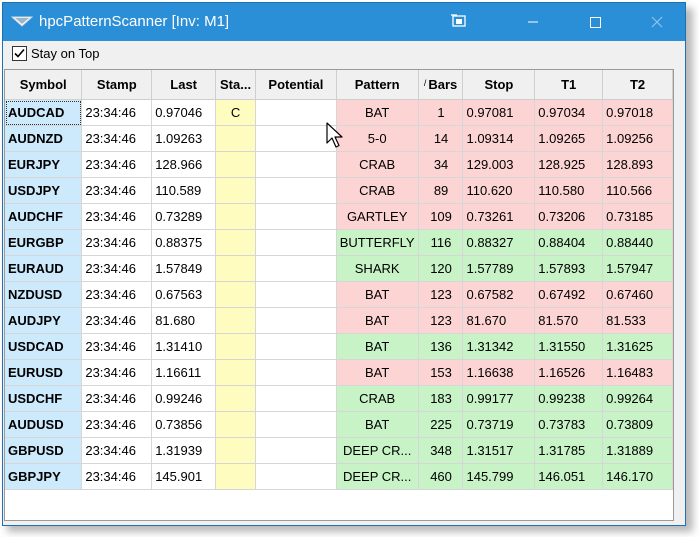 The height and width of the screenshot is (537, 699). What do you see at coordinates (184, 372) in the screenshot?
I see `cell-last: 1.16611` at bounding box center [184, 372].